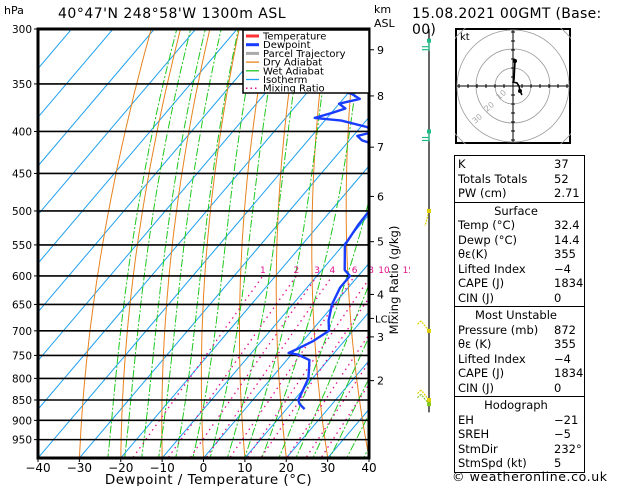  What do you see at coordinates (562, 358) in the screenshot?
I see `stat-value: −4` at bounding box center [562, 358].